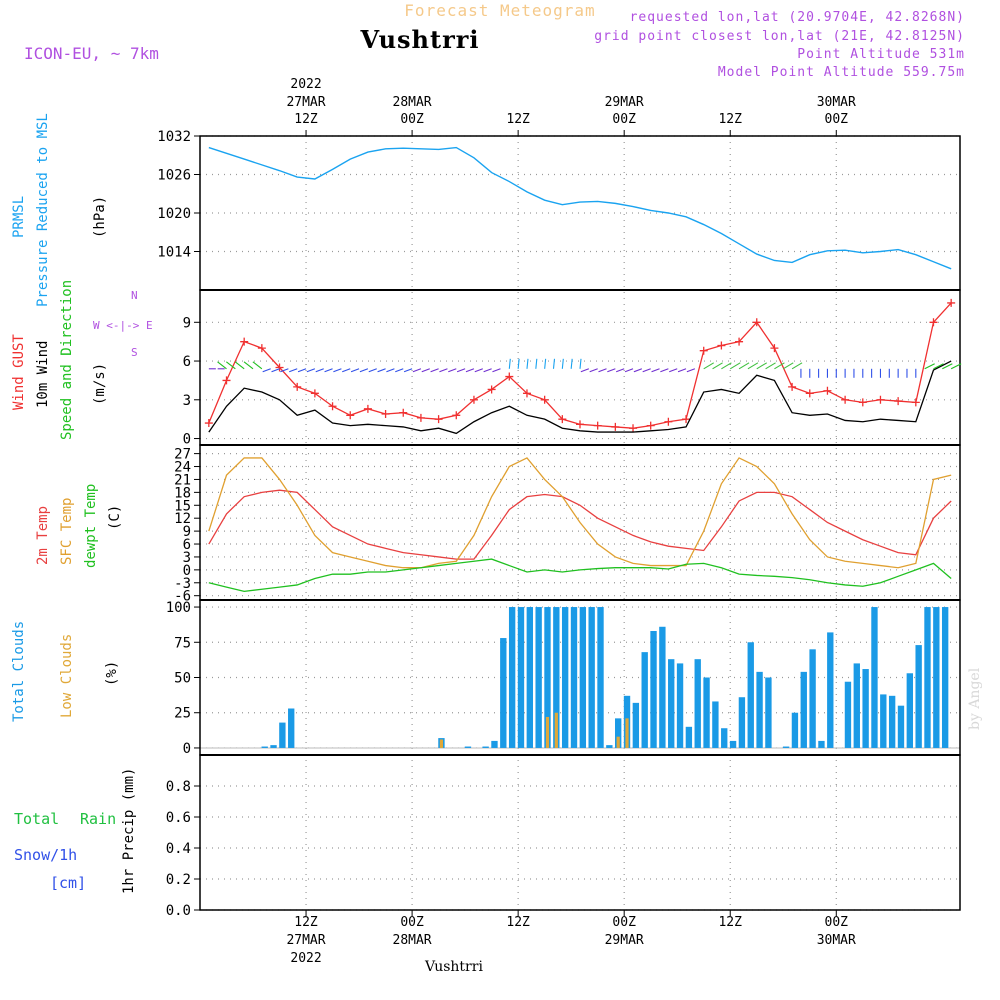 Image resolution: width=1000 pixels, height=1000 pixels. I want to click on precip-total-label: Total, so click(37, 819).